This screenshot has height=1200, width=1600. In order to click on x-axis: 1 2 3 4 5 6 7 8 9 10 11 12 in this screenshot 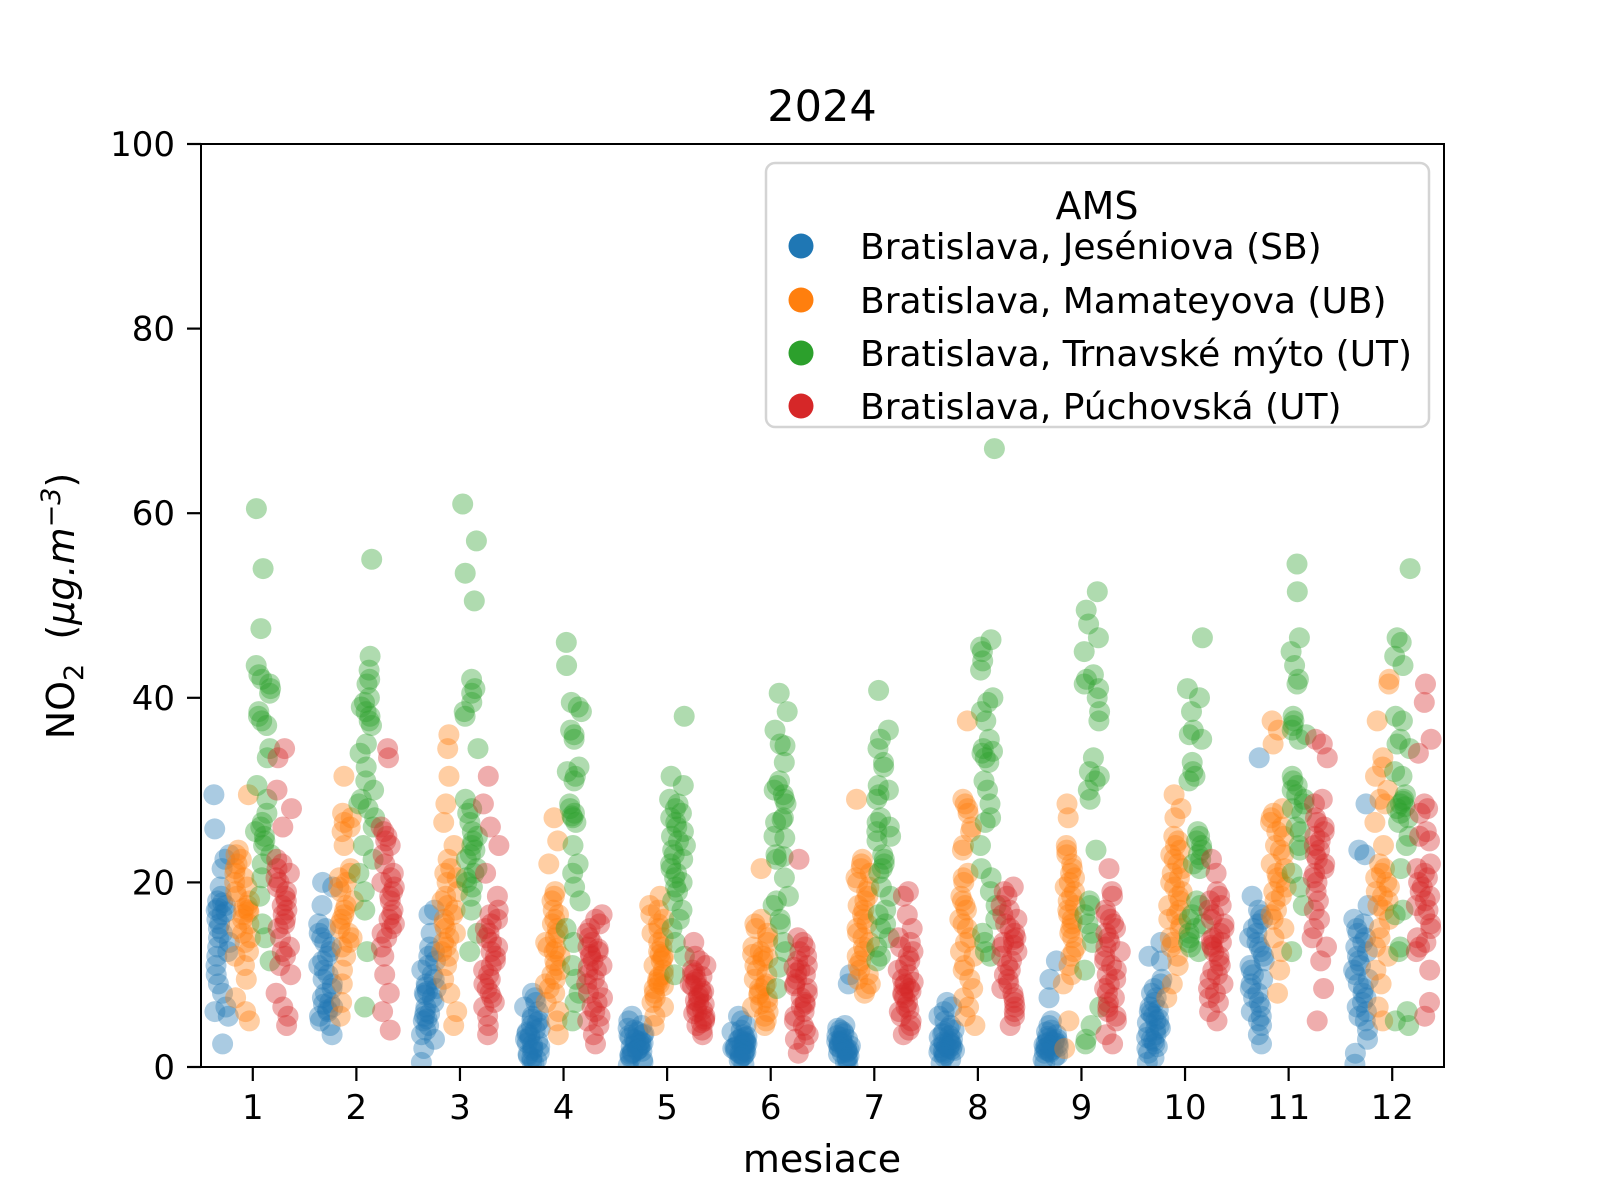, I will do `click(828, 1097)`.